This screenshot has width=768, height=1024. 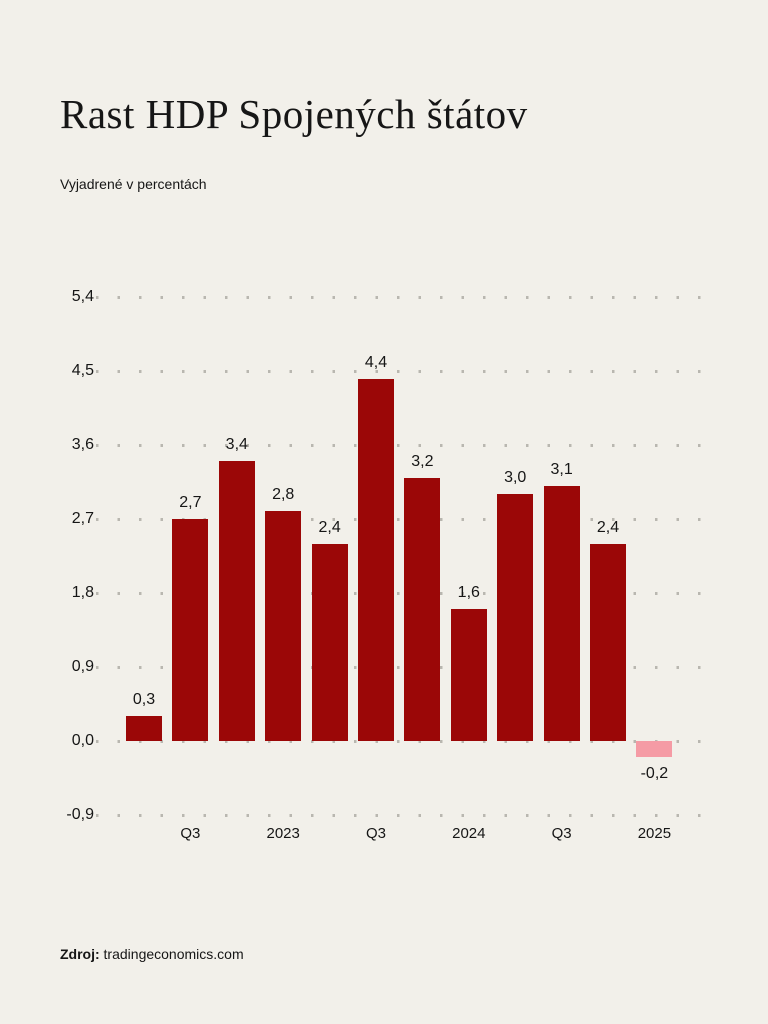 What do you see at coordinates (82, 518) in the screenshot?
I see `y-axis-tick-label: 2,7` at bounding box center [82, 518].